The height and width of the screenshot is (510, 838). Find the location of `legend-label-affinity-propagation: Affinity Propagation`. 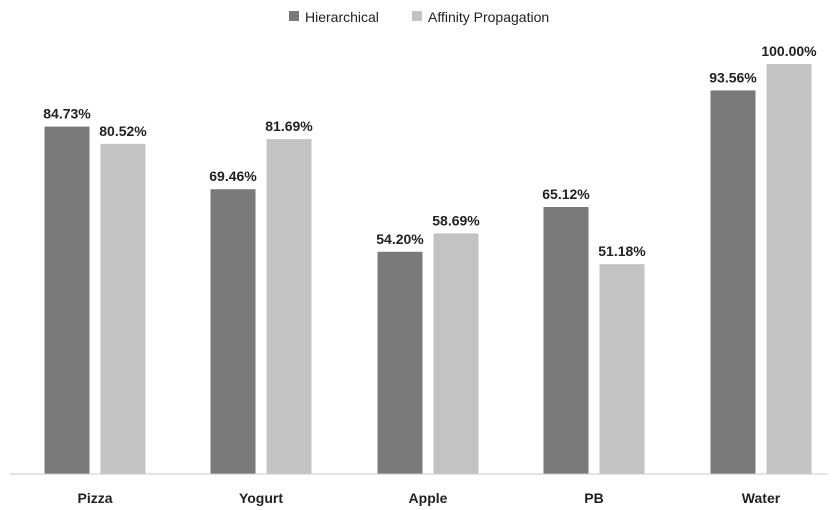

legend-label-affinity-propagation: Affinity Propagation is located at coordinates (488, 17).